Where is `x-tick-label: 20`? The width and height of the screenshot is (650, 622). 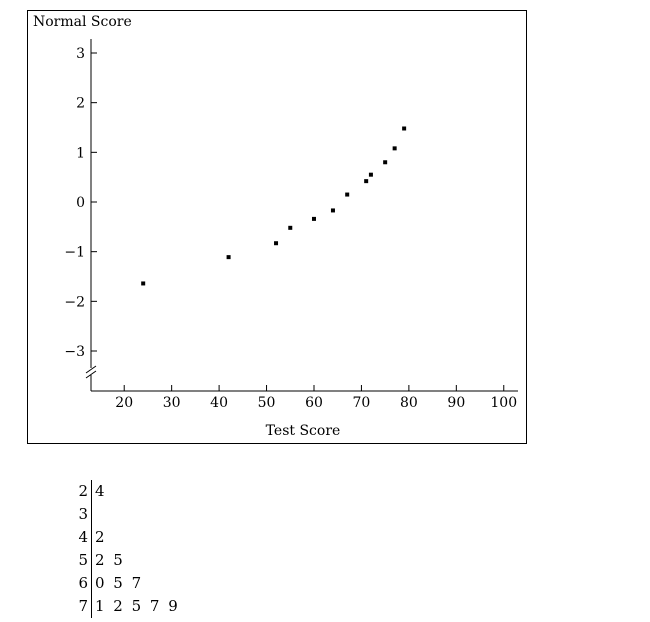
x-tick-label: 20 is located at coordinates (124, 403).